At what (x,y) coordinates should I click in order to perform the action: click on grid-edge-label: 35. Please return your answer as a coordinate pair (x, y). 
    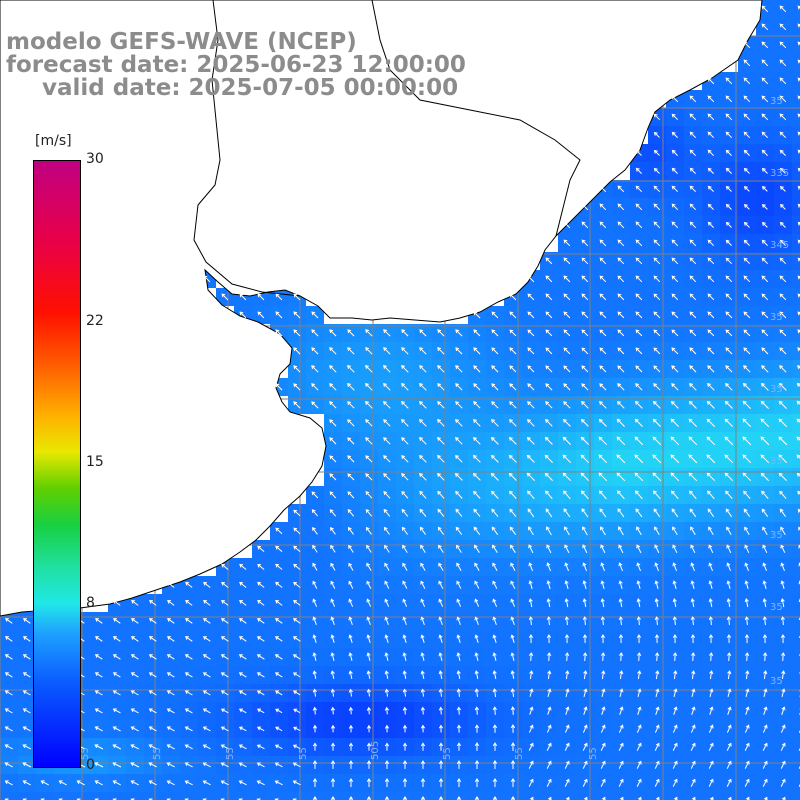
    Looking at the image, I should click on (776, 101).